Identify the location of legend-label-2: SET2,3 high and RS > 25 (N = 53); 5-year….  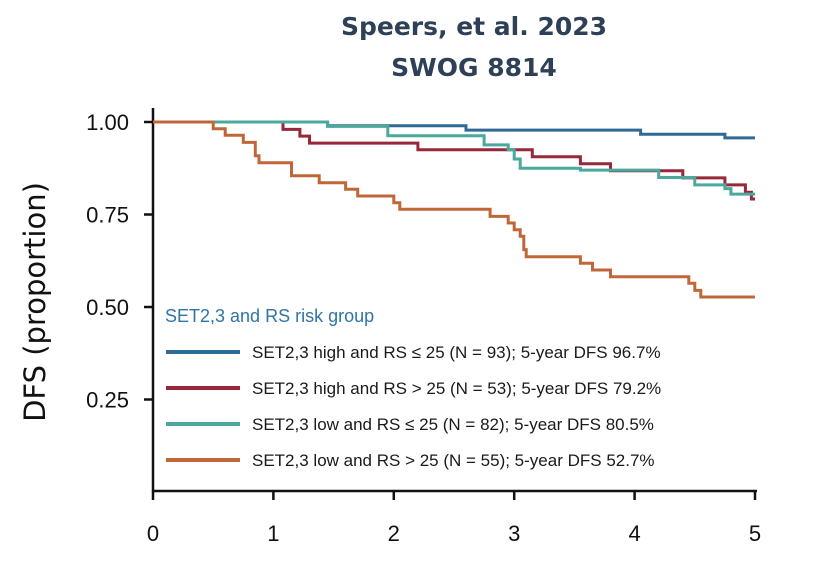
(456, 388).